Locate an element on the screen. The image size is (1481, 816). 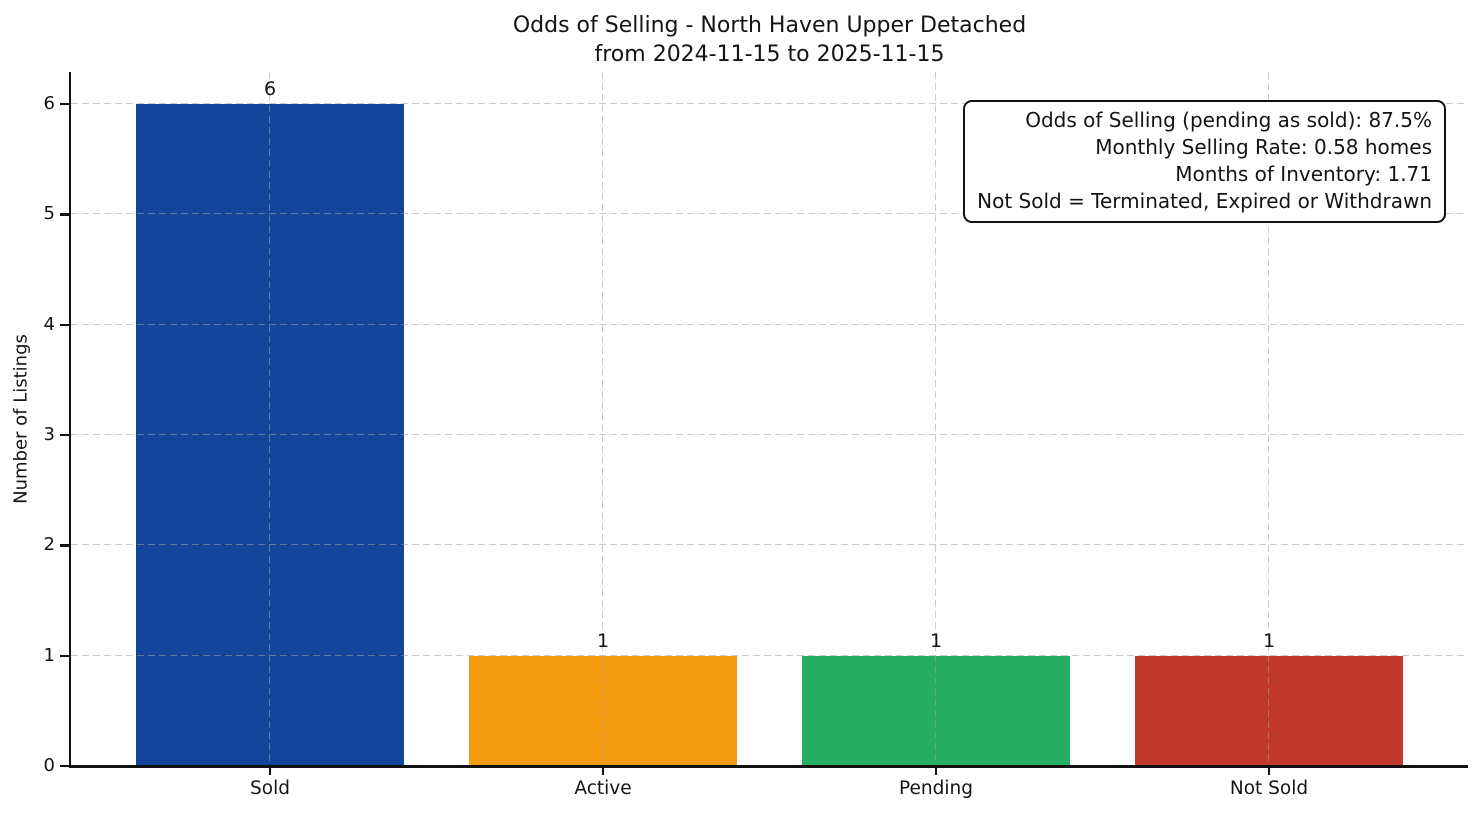
x-axis-spine is located at coordinates (768, 766).